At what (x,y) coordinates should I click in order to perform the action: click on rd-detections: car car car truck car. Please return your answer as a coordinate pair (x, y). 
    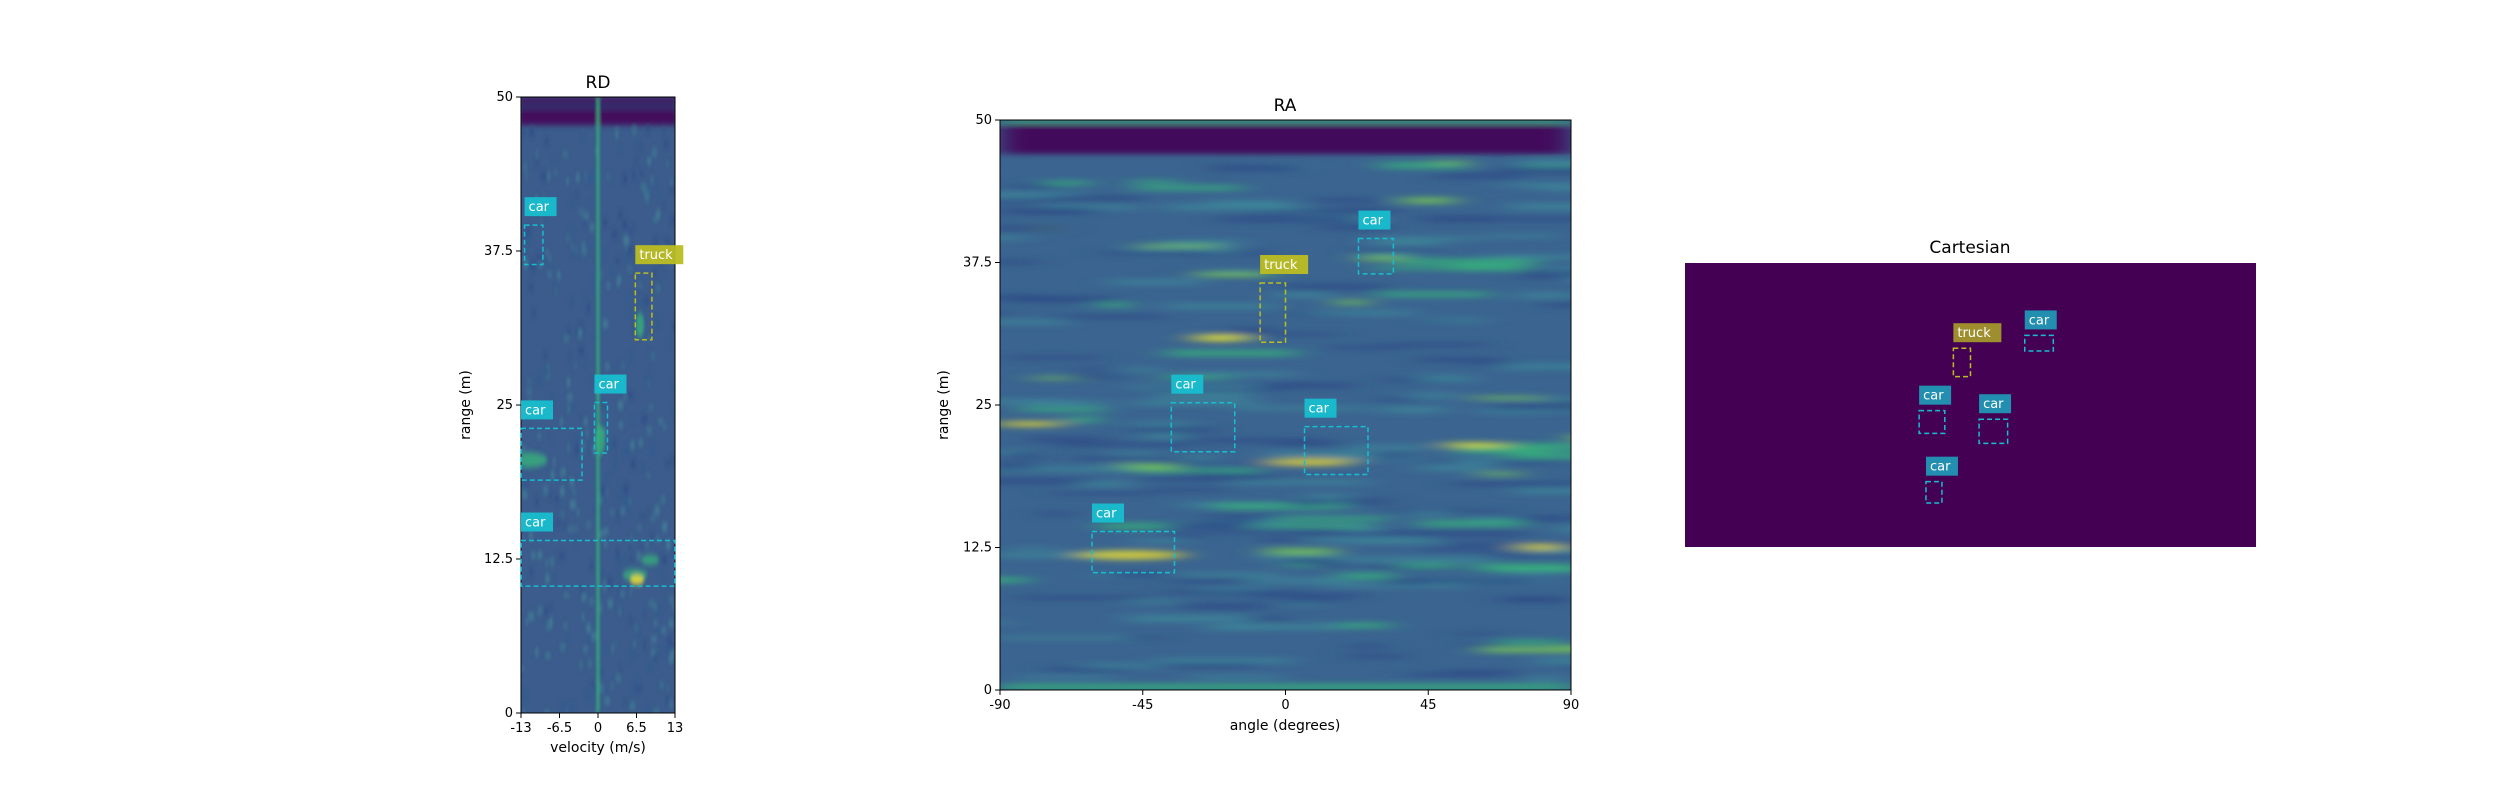
    Looking at the image, I should click on (602, 392).